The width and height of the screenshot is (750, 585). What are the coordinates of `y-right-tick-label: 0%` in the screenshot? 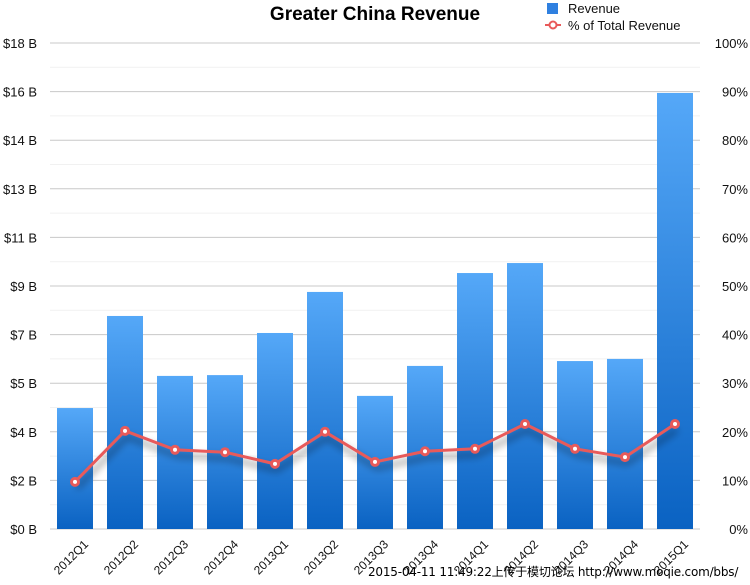 It's located at (738, 529).